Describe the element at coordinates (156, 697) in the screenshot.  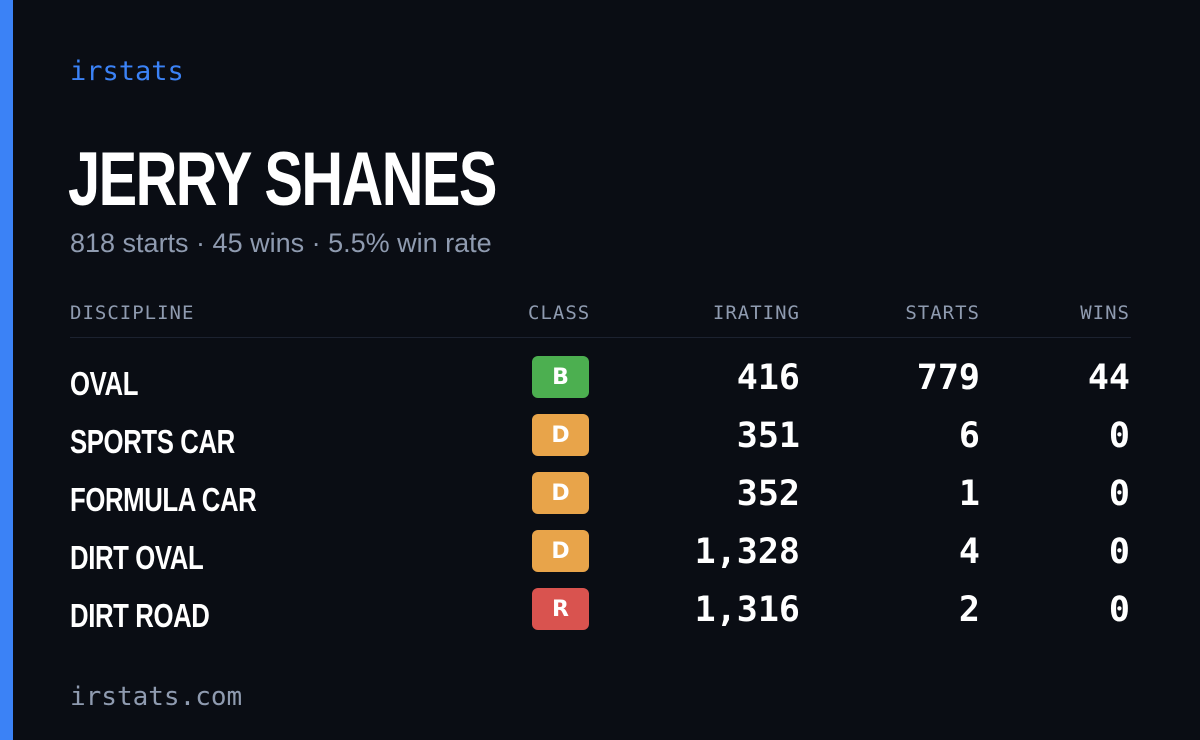
I see `footer-url: irstats.com` at that location.